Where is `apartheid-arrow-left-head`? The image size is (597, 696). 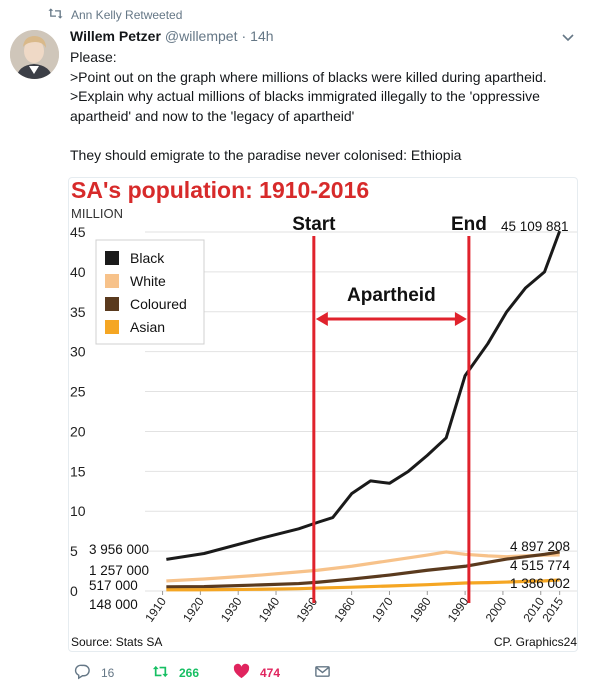 apartheid-arrow-left-head is located at coordinates (321, 319).